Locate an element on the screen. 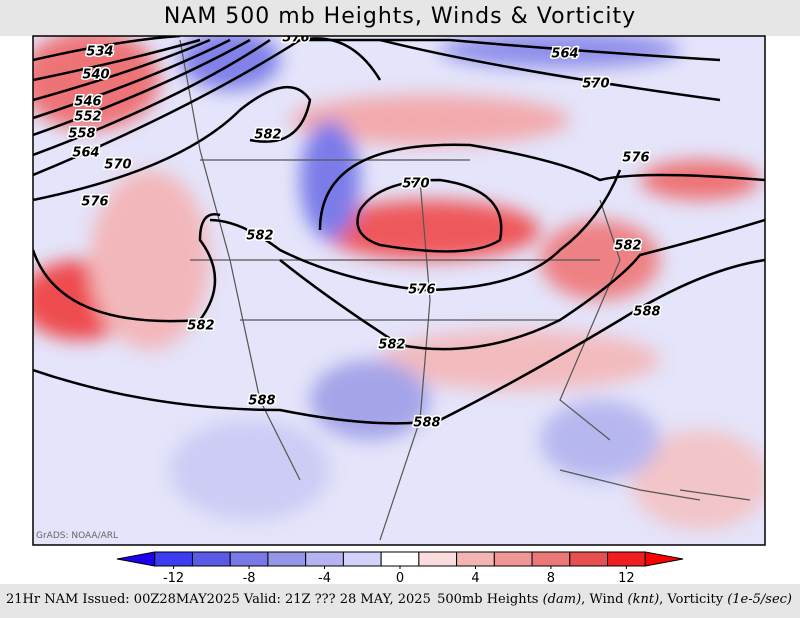 This screenshot has height=618, width=800. unit: (dam) is located at coordinates (562, 599).